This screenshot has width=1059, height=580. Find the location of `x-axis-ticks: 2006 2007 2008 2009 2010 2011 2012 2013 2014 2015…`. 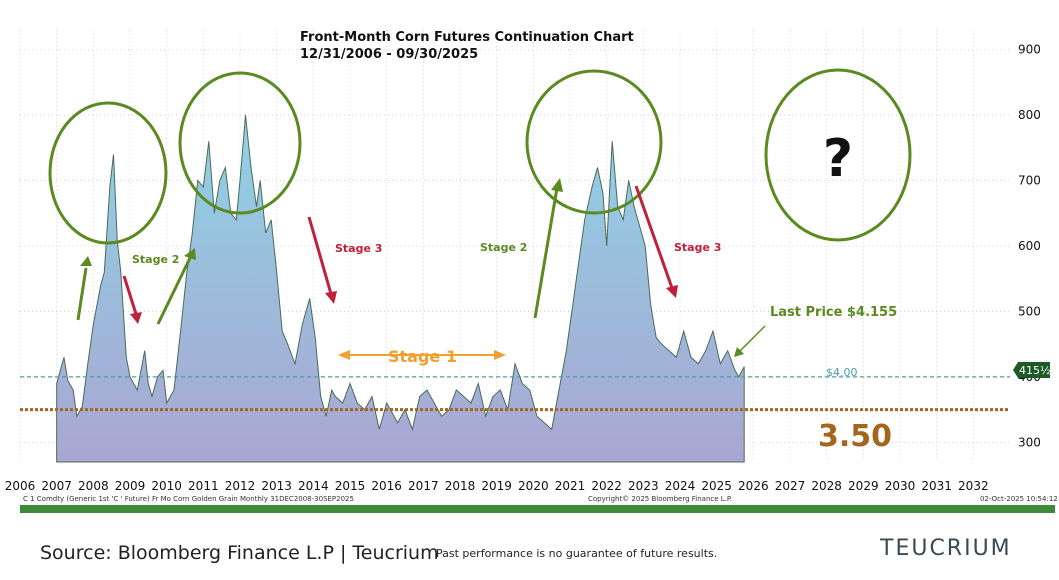

x-axis-ticks: 2006 2007 2008 2009 2010 2011 2012 2013 2014 2015… is located at coordinates (497, 486).